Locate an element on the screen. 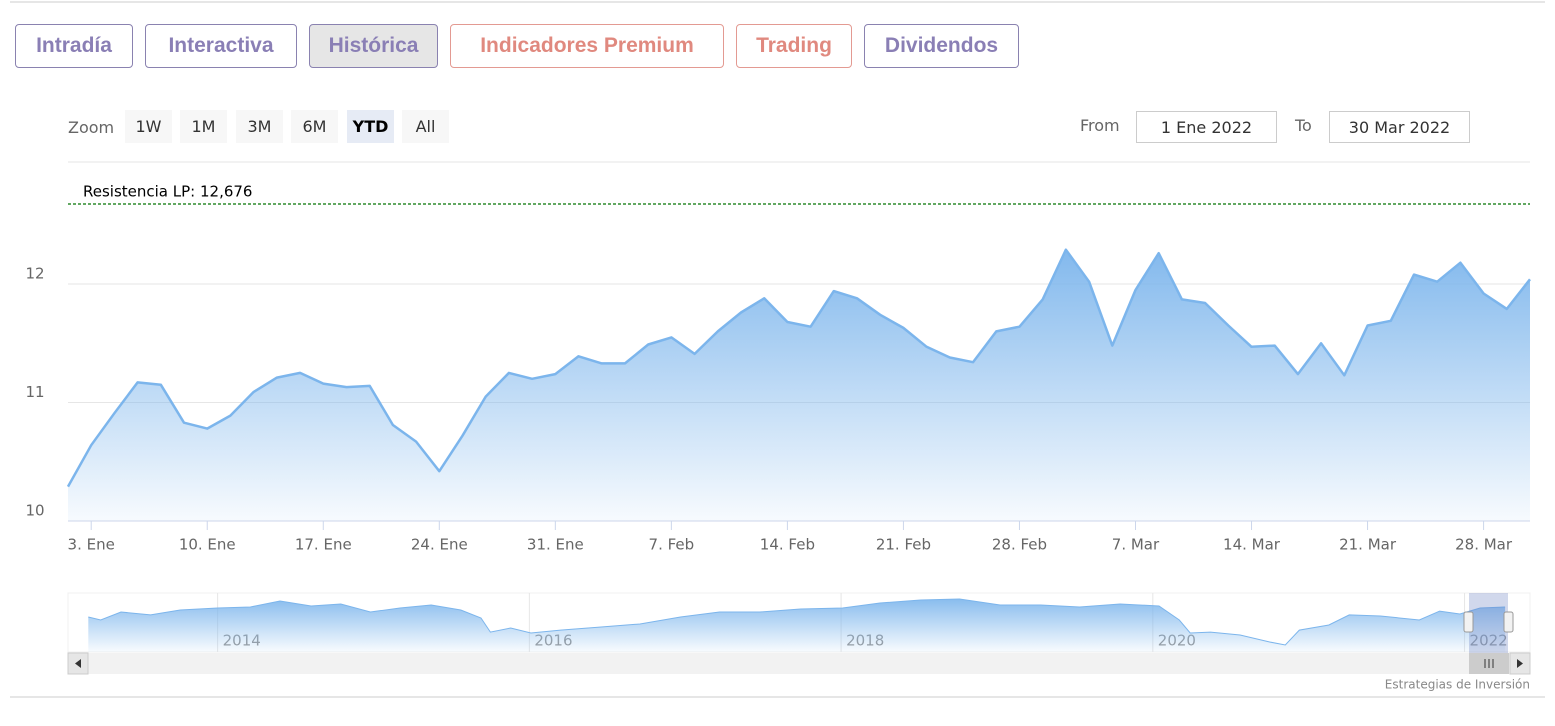 This screenshot has height=726, width=1555. y-tick-label: 10 is located at coordinates (34, 511).